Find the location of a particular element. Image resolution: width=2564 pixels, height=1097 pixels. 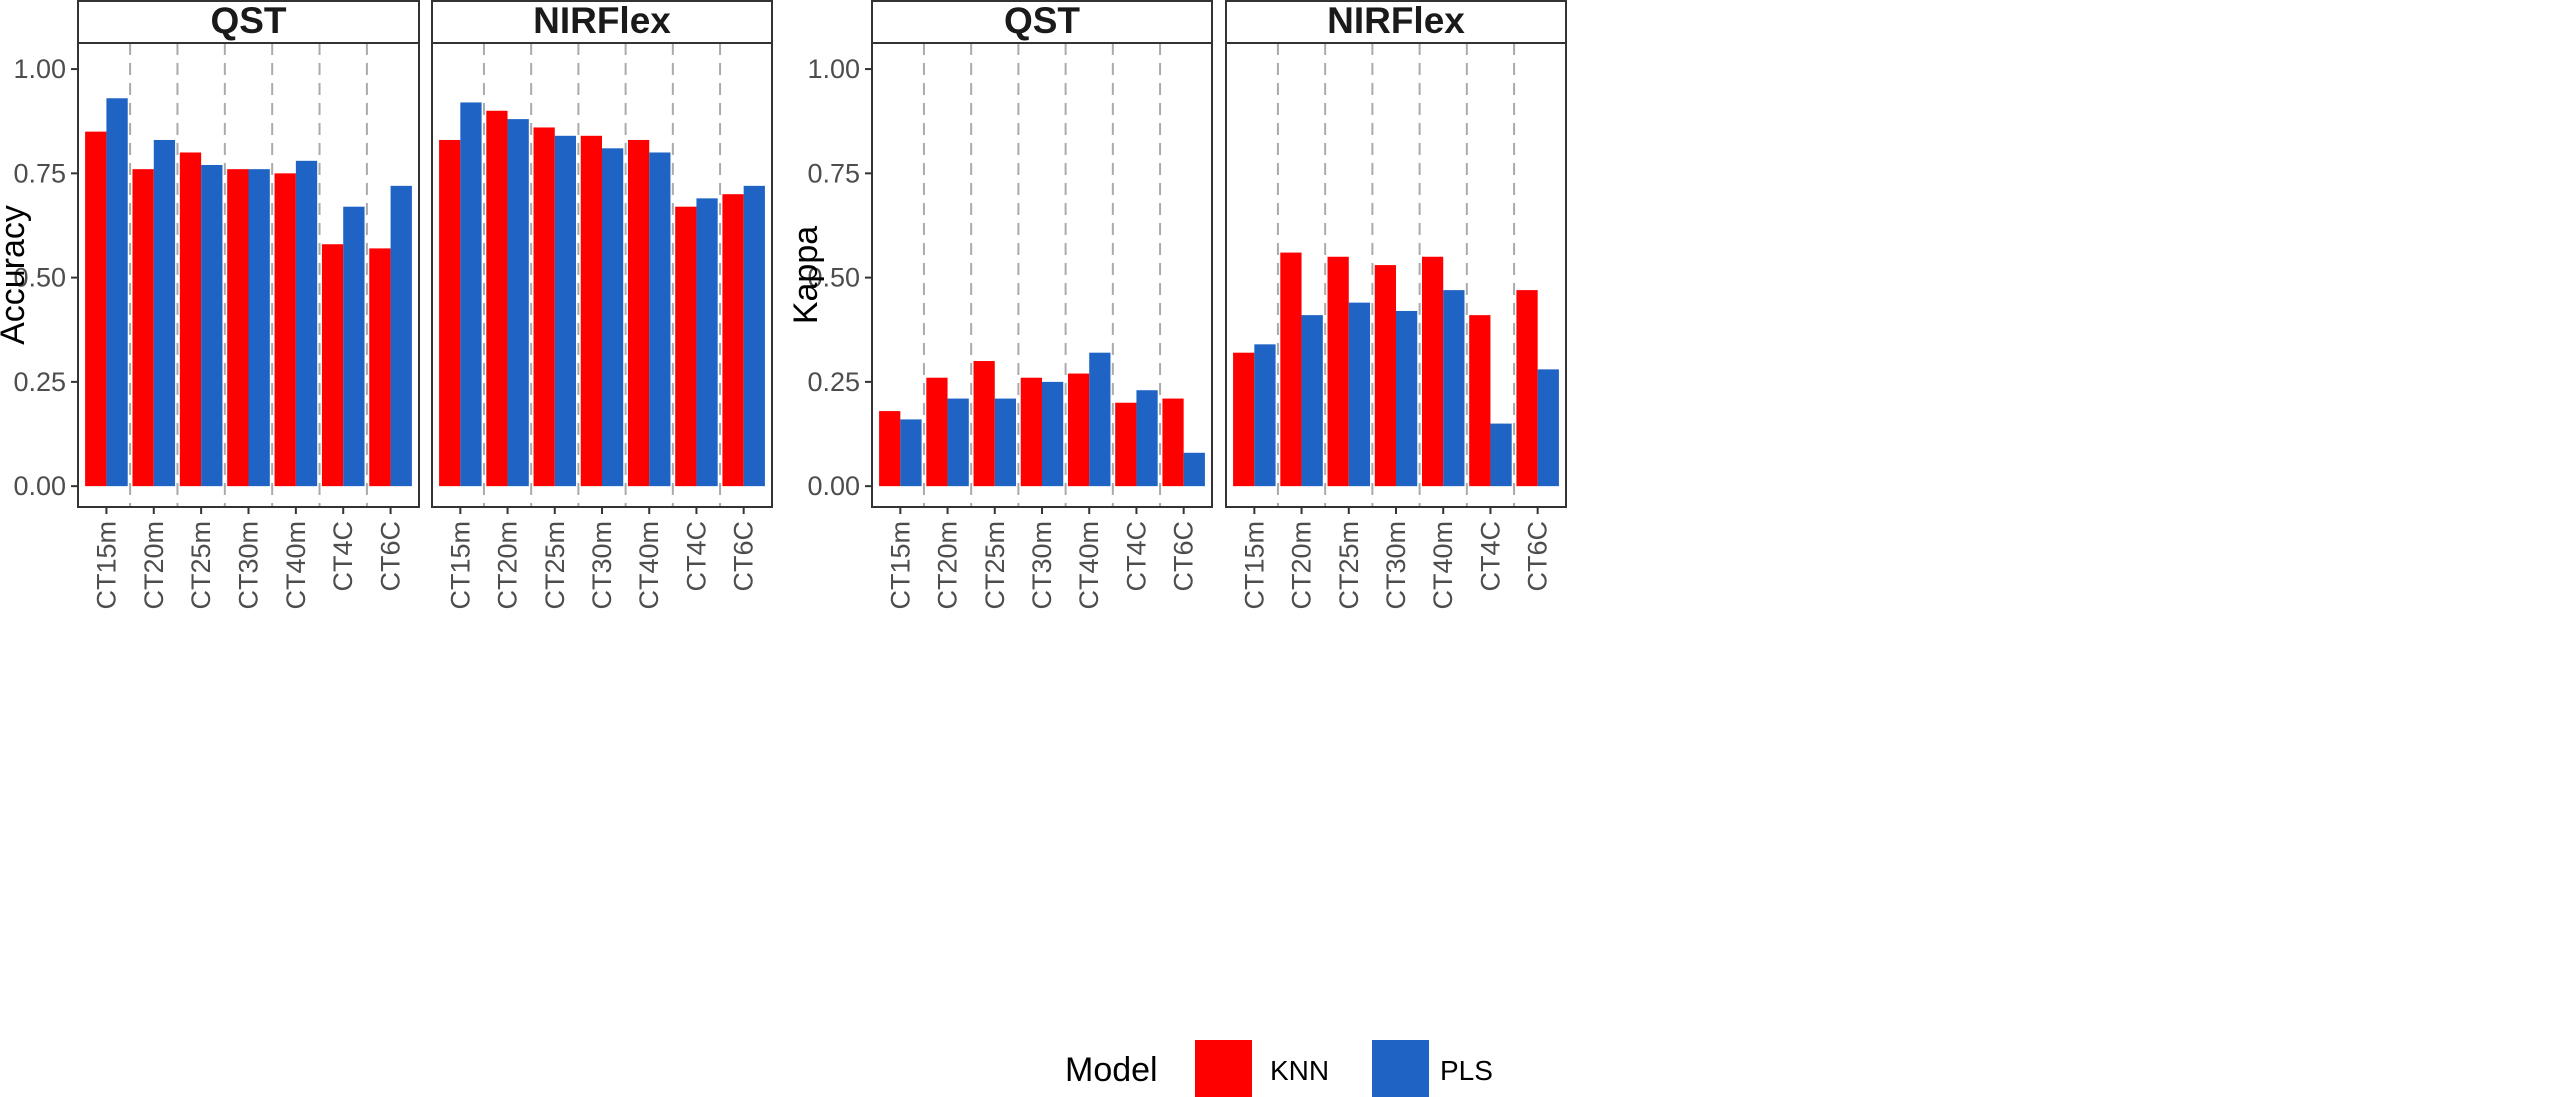

legend-key-knn is located at coordinates (1223, 1068).